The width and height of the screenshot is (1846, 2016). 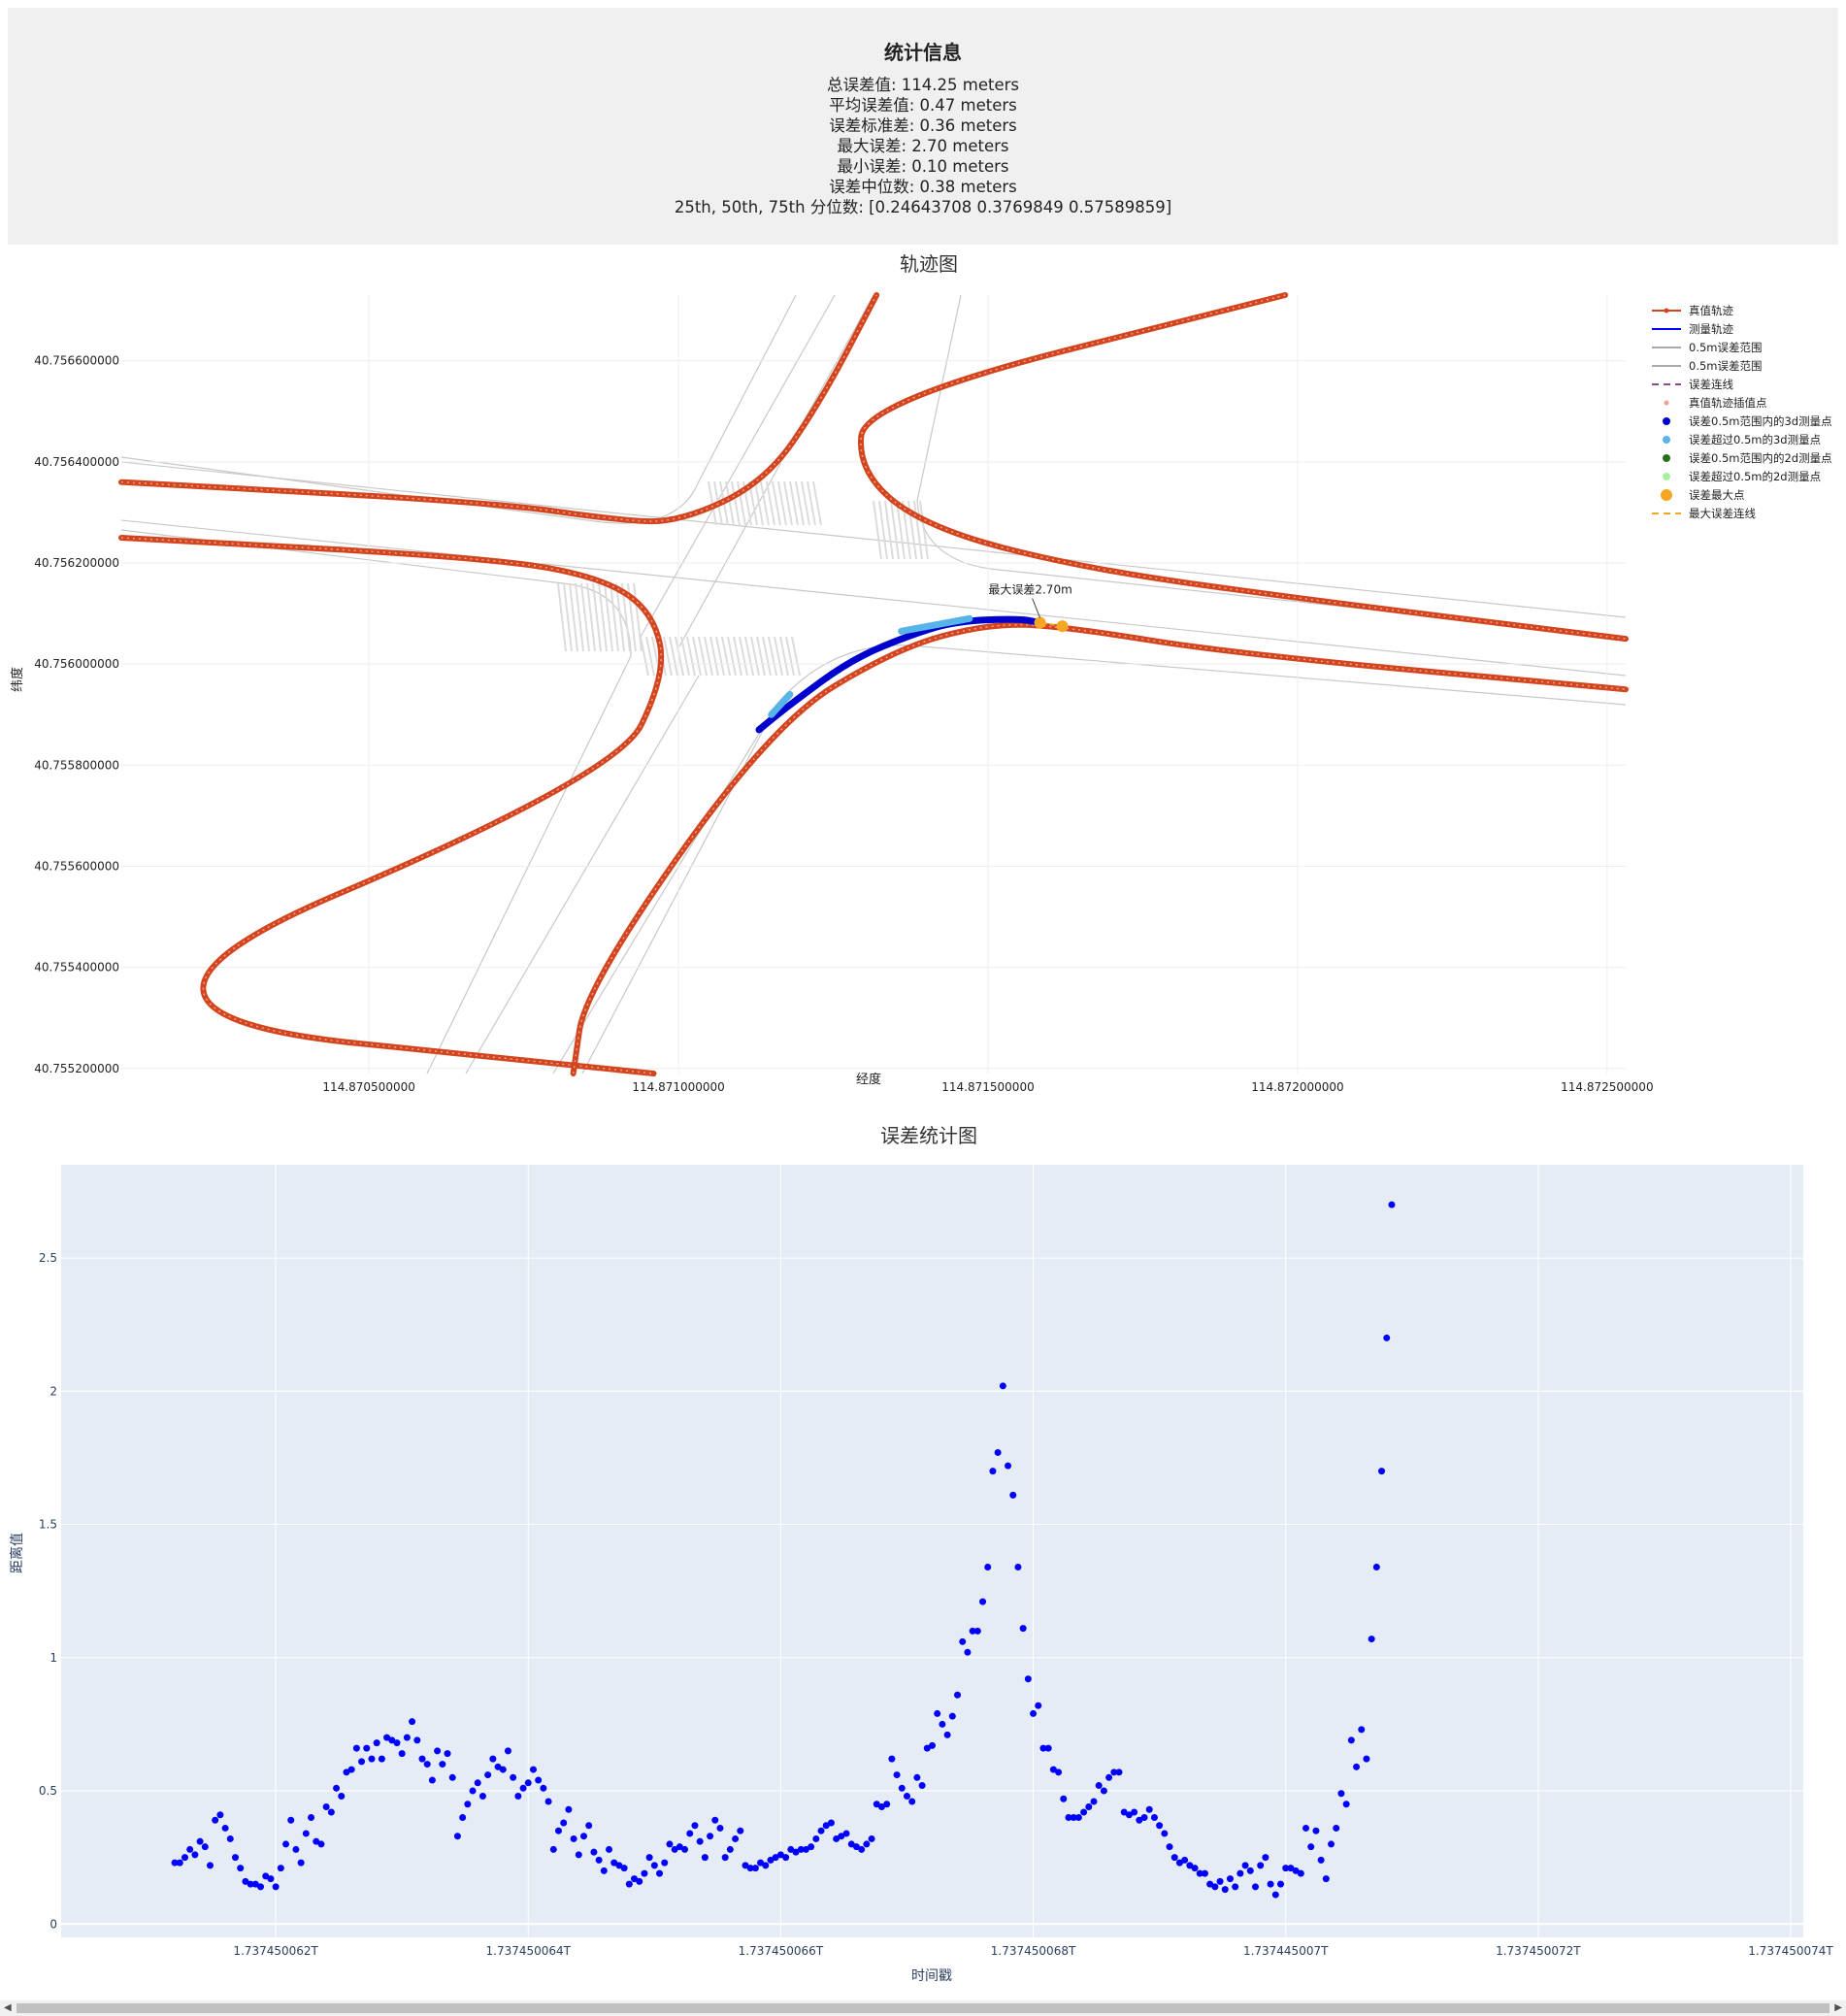 I want to click on error-chart-title: 误差统计图, so click(x=928, y=1135).